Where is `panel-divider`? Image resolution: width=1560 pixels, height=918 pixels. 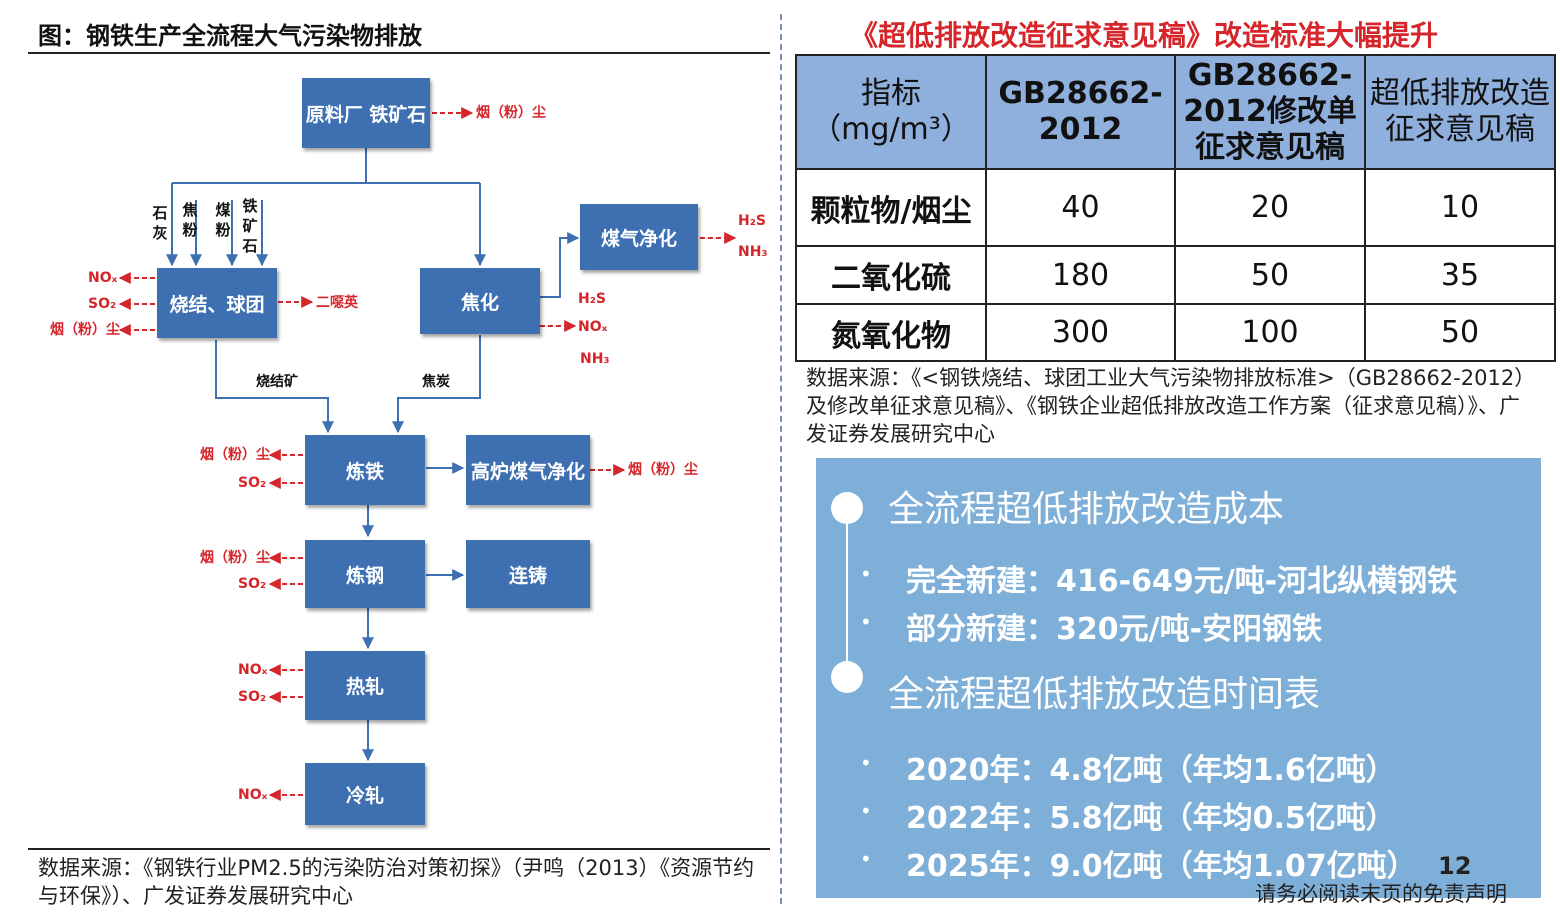
panel-divider is located at coordinates (781, 459).